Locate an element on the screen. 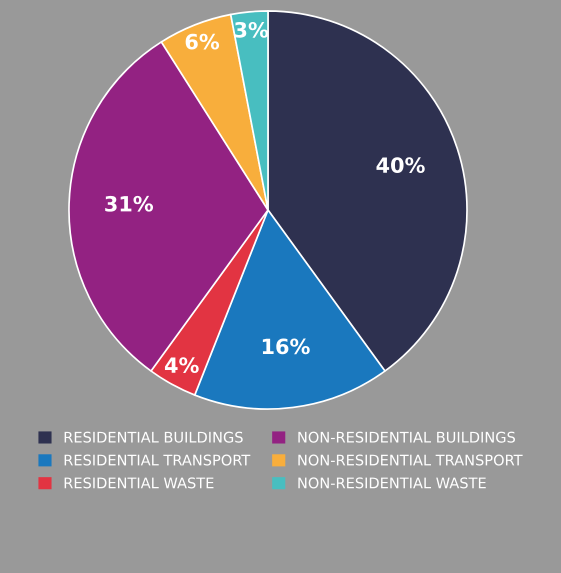 The width and height of the screenshot is (561, 573). legend-label: NON-RESIDENTIAL BUILDINGS is located at coordinates (406, 437).